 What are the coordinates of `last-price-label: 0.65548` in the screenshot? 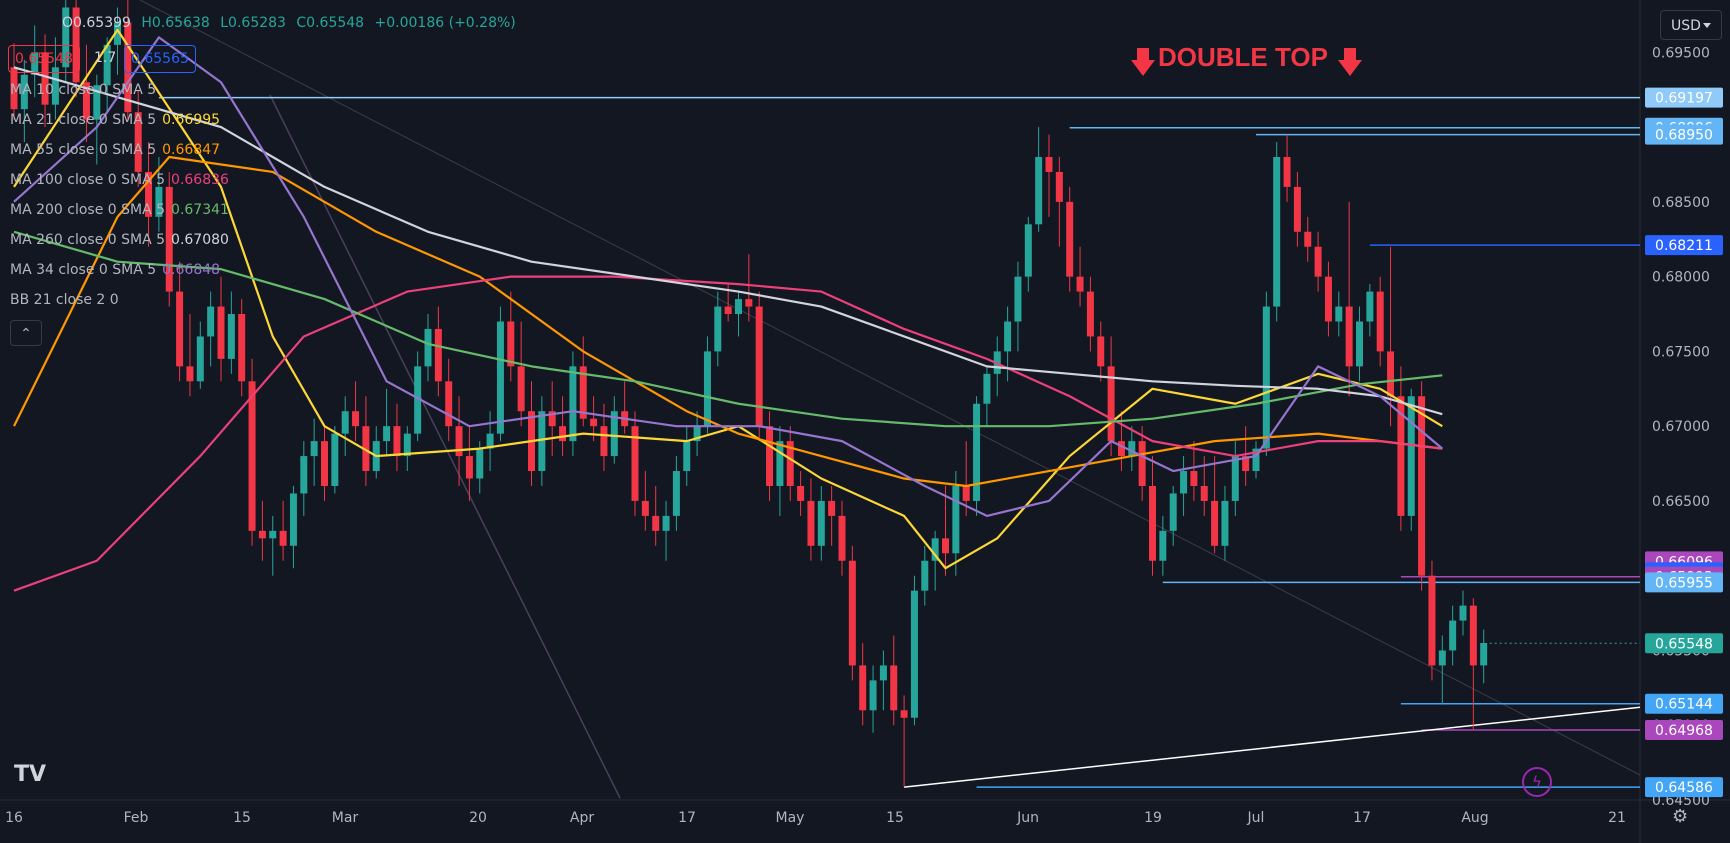 It's located at (1684, 644).